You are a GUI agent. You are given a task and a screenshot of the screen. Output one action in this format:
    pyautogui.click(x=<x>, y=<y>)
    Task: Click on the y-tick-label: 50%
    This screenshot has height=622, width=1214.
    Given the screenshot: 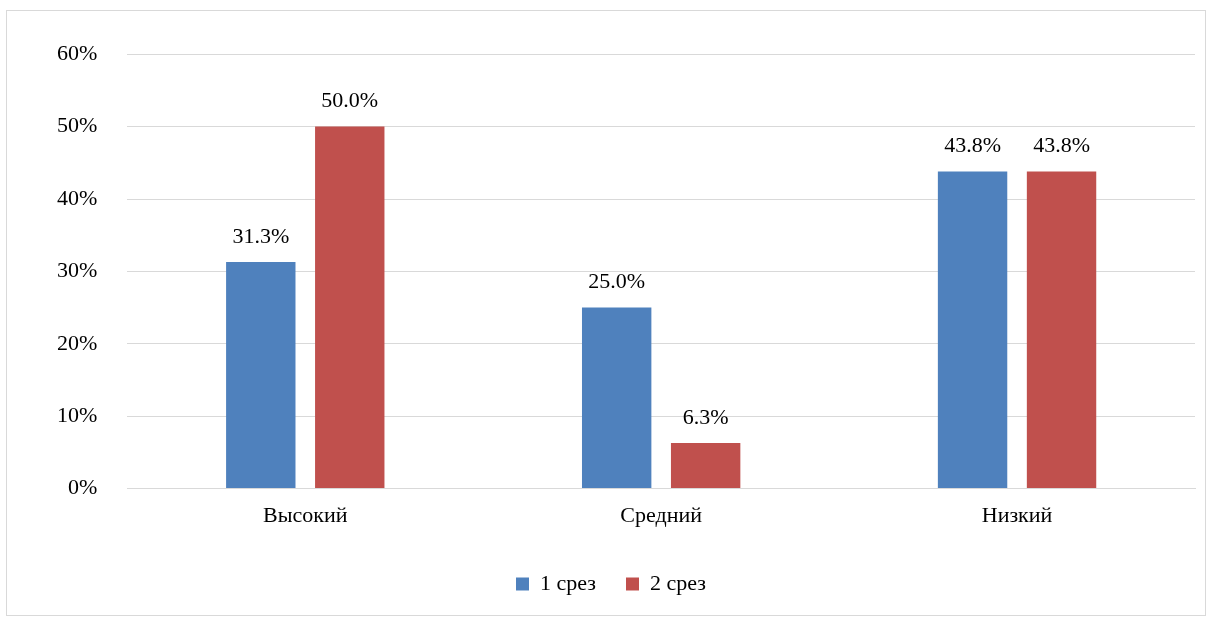 What is the action you would take?
    pyautogui.click(x=77, y=125)
    